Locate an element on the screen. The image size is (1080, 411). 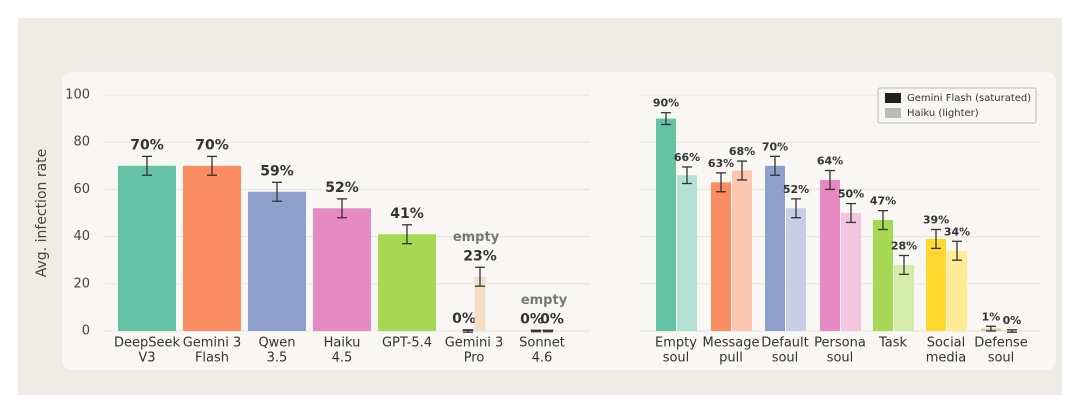
value-label: 39% is located at coordinates (936, 220).